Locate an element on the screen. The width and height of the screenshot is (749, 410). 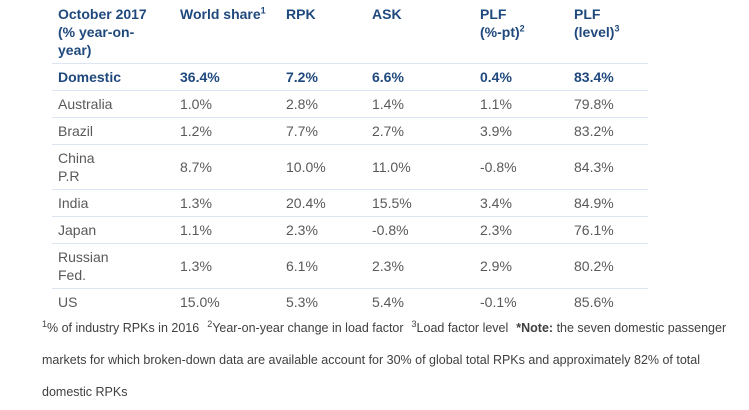
header-text: year) is located at coordinates (75, 50).